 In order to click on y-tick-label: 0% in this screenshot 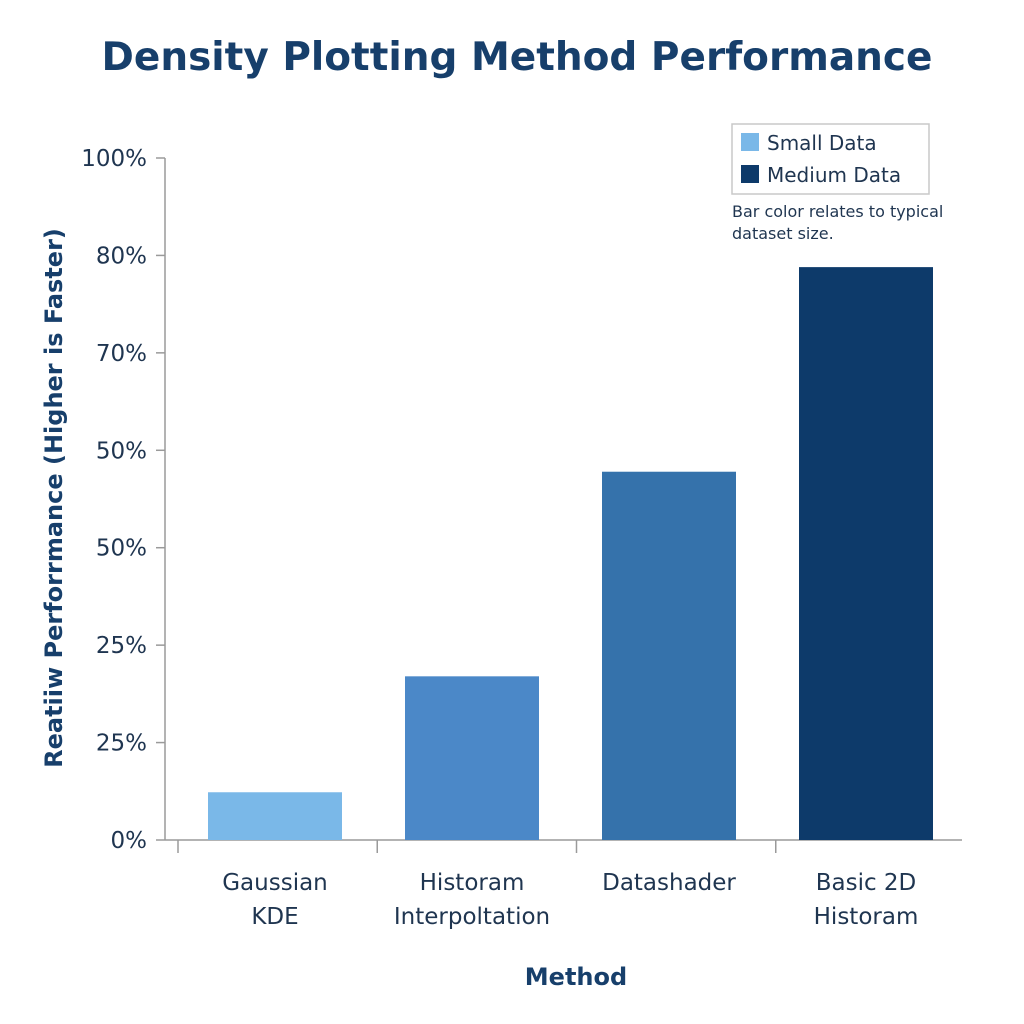, I will do `click(129, 841)`.